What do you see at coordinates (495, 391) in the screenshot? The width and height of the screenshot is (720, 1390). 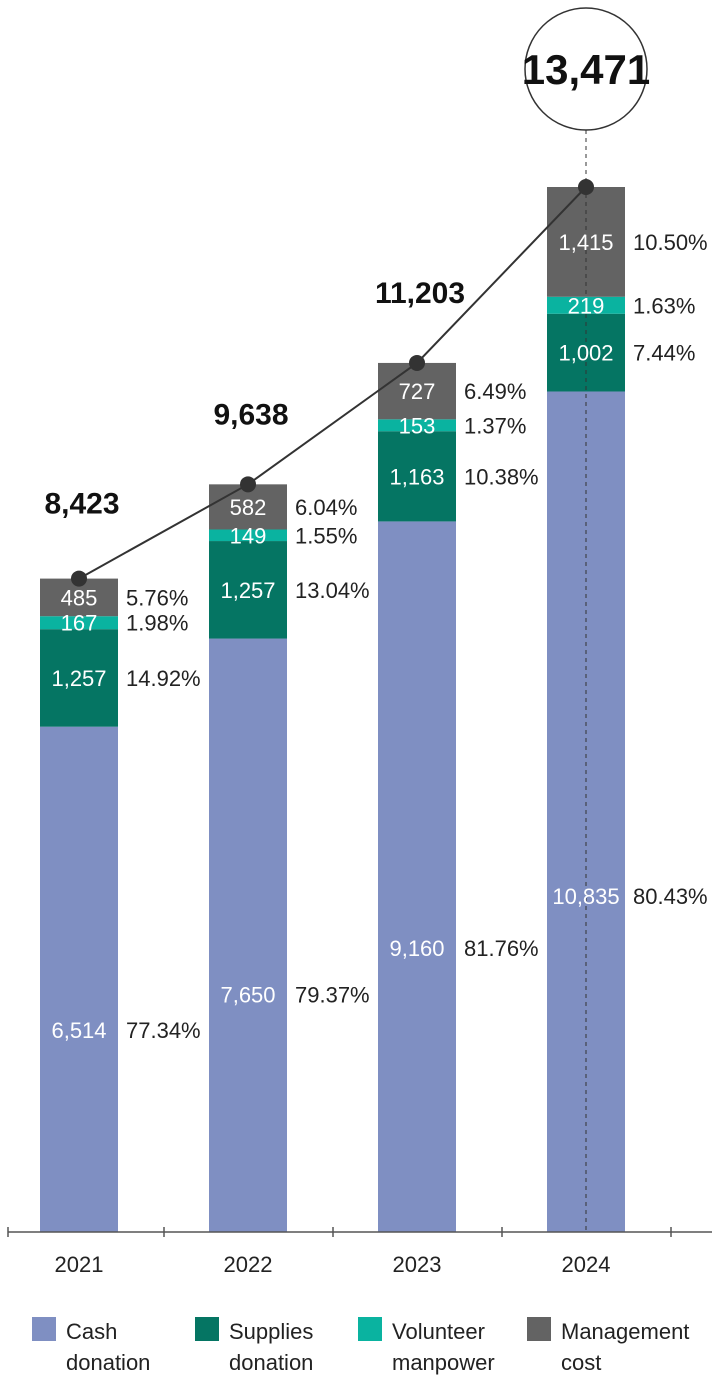 I see `segment-percent-label: 6.49%` at bounding box center [495, 391].